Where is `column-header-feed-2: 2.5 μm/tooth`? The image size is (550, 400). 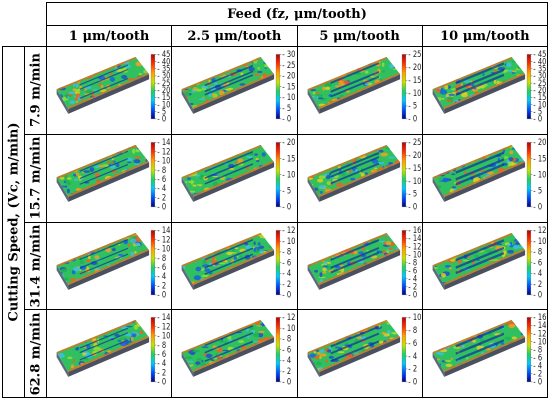 column-header-feed-2: 2.5 μm/tooth is located at coordinates (234, 36).